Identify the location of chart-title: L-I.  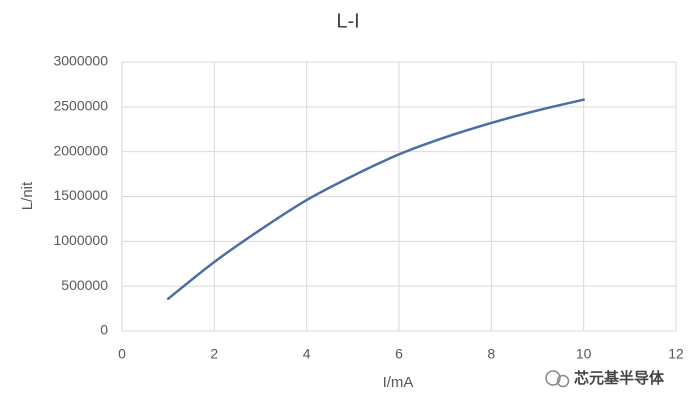
(347, 21).